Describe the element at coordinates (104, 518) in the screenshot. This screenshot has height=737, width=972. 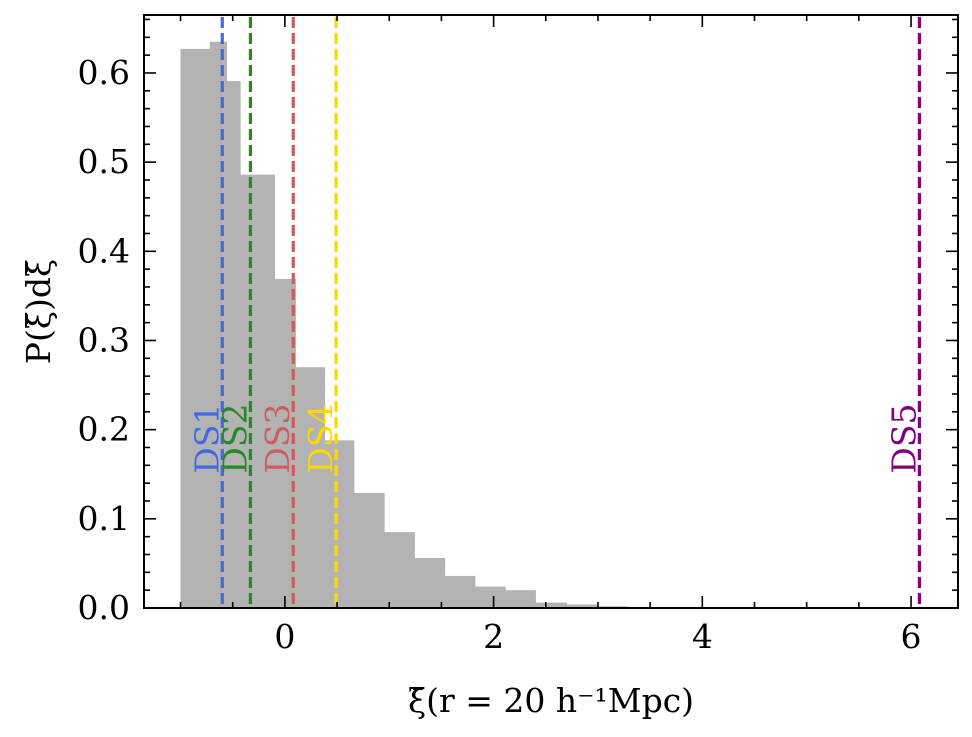
I see `y-tick-label: 0.1` at that location.